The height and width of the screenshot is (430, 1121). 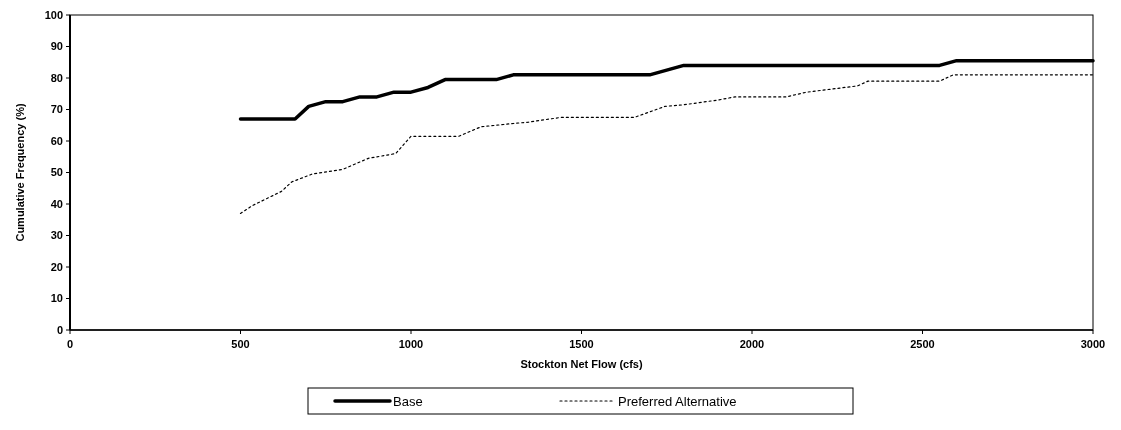 What do you see at coordinates (408, 401) in the screenshot?
I see `legend-label: Base` at bounding box center [408, 401].